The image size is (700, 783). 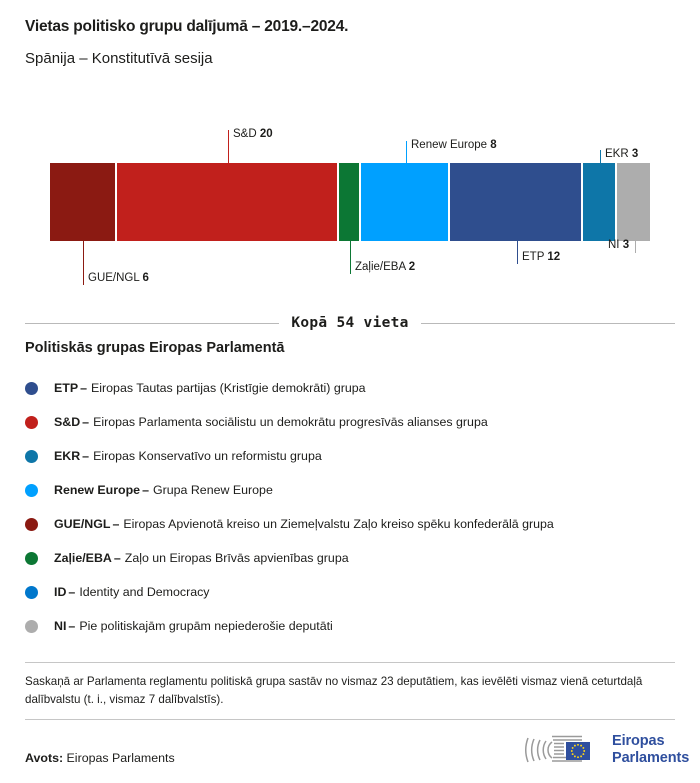 I want to click on legend-item-renew-europe: Renew Europe – Grupa Renew Europe, so click(x=352, y=490).